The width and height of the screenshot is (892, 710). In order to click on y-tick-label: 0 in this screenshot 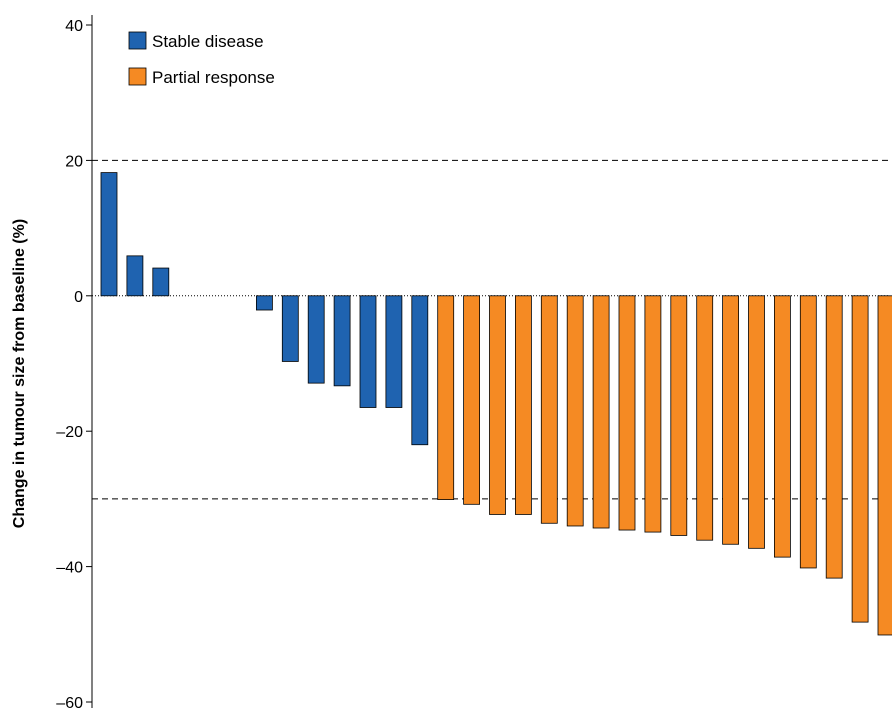, I will do `click(78, 297)`.